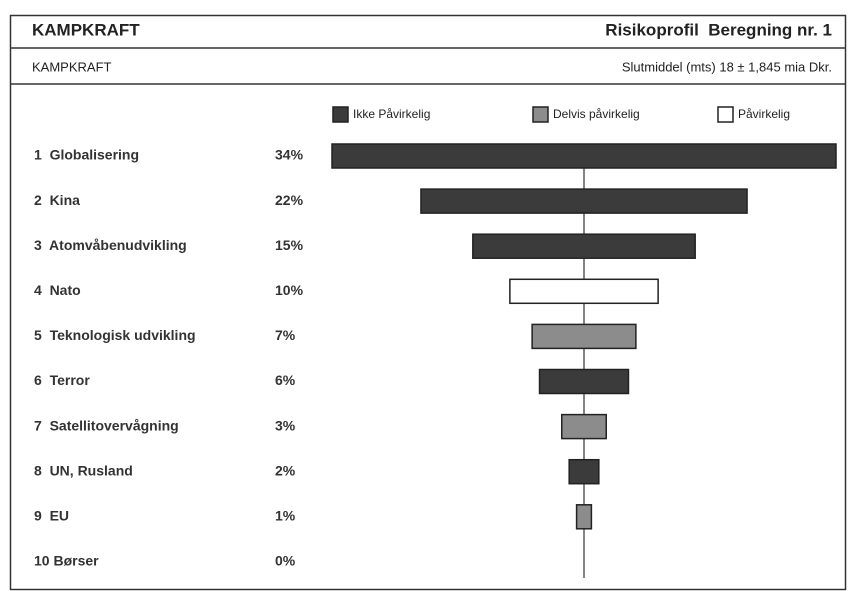  I want to click on value-label: 15%, so click(289, 245).